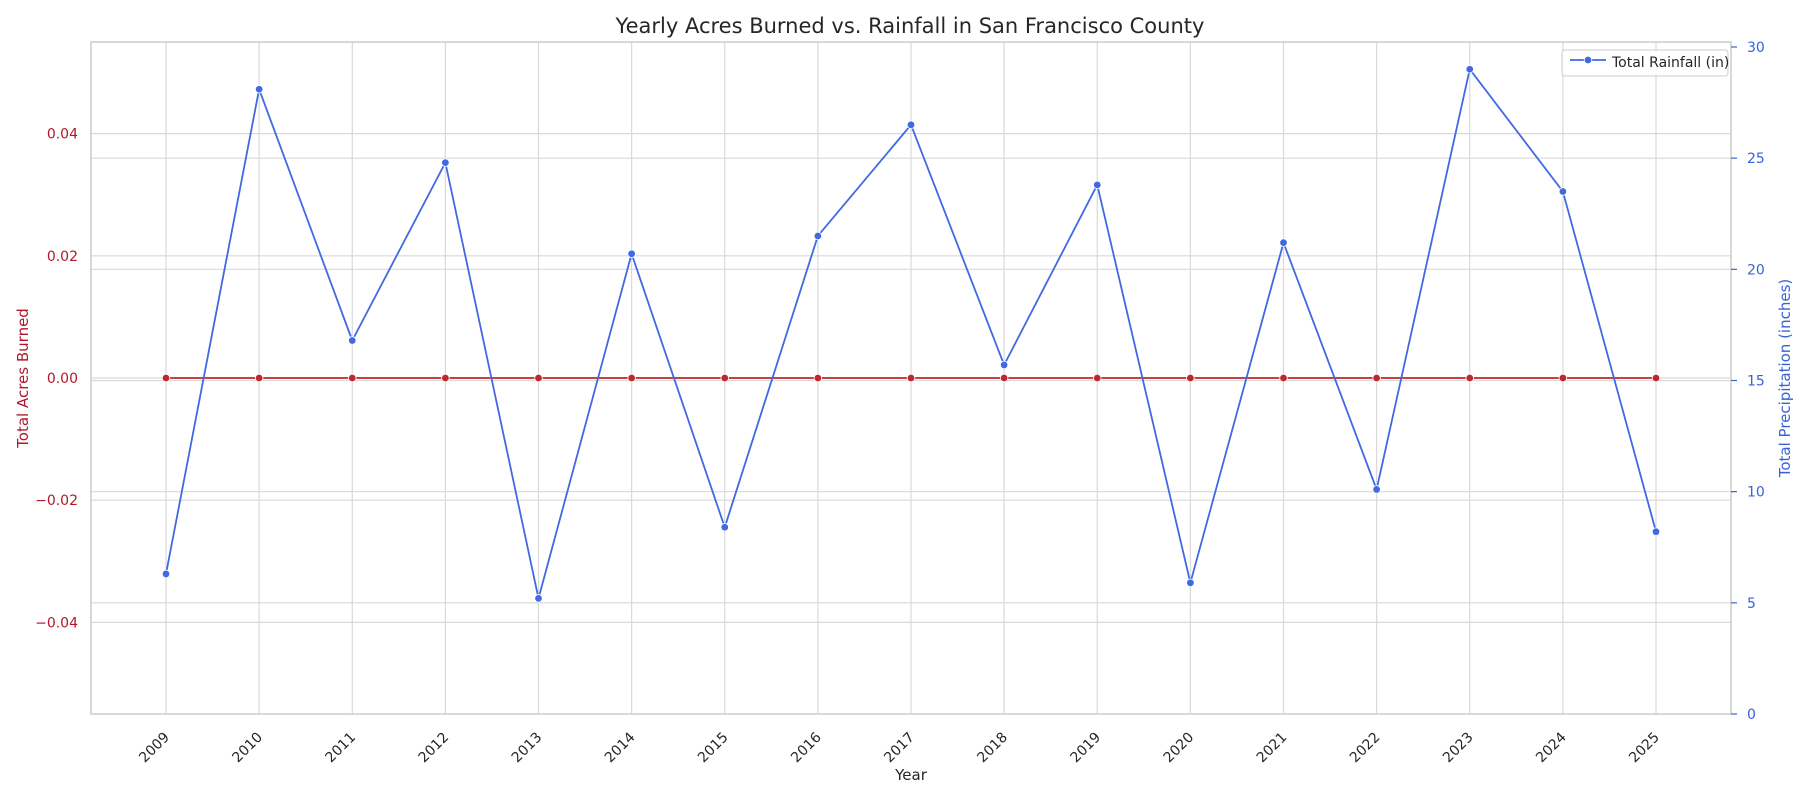 The image size is (1800, 800). I want to click on data-point-acres-burned-2024, so click(1563, 378).